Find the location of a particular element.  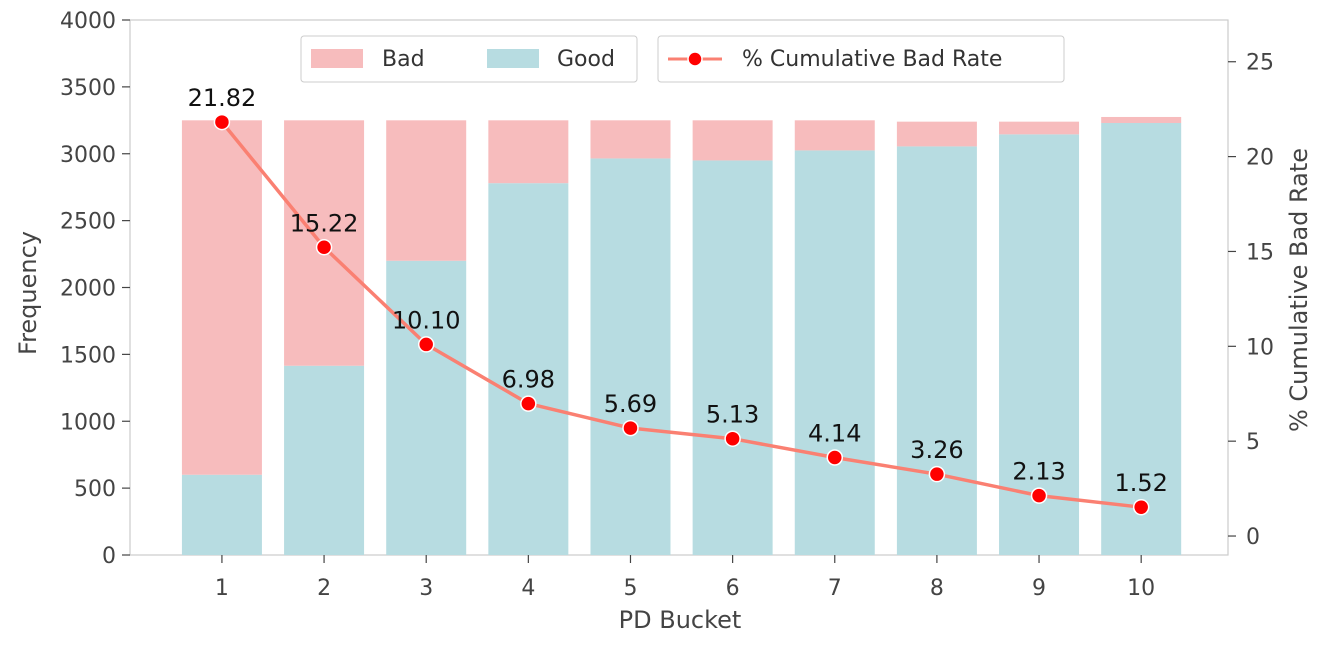

y2-tick-label: 25 is located at coordinates (1260, 63).